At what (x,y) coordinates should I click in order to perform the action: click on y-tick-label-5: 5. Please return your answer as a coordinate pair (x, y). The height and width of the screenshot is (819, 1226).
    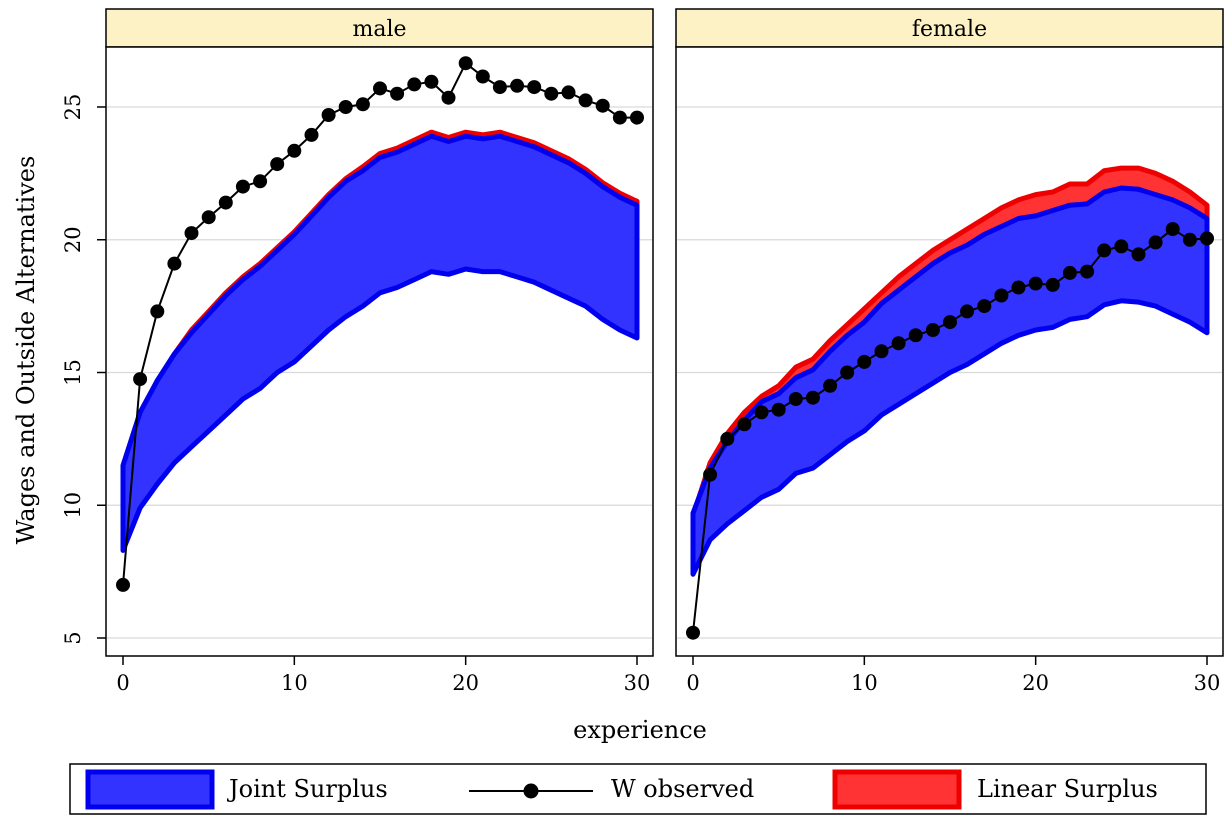
    Looking at the image, I should click on (73, 637).